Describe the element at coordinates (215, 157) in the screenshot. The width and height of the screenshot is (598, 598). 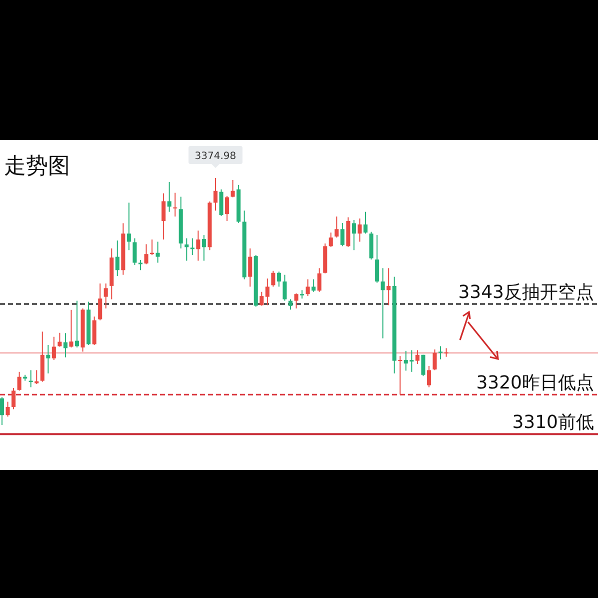
I see `annotation: 3374.98` at that location.